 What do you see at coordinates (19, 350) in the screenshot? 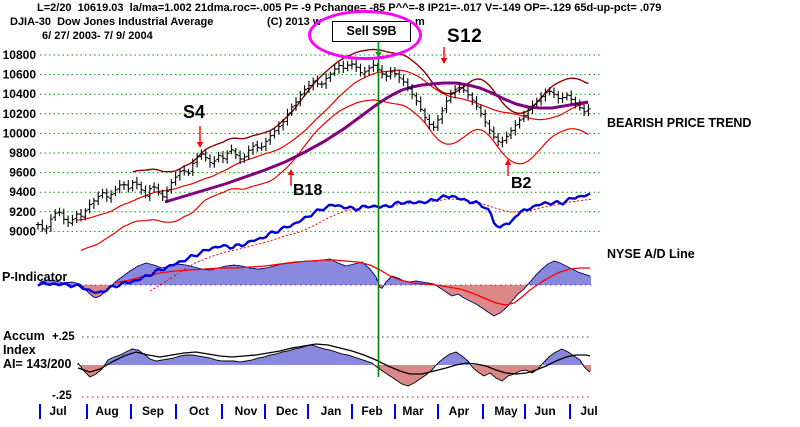
I see `index-label: Index` at bounding box center [19, 350].